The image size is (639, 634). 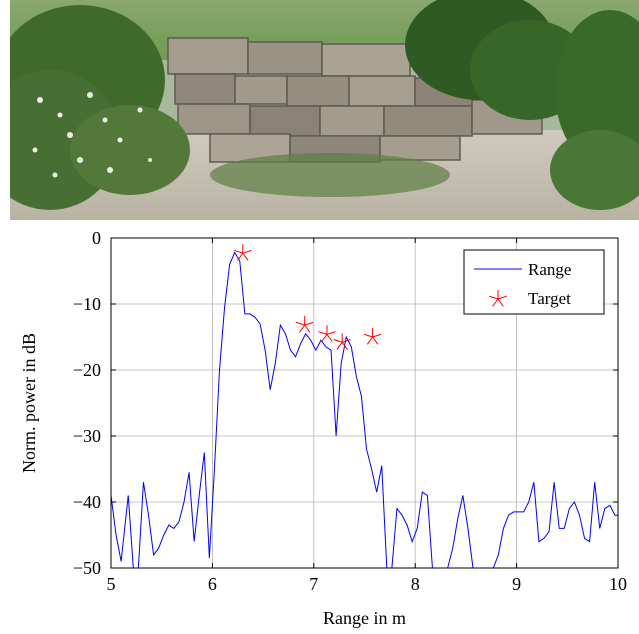 I want to click on x-tick-label: 8, so click(x=415, y=584).